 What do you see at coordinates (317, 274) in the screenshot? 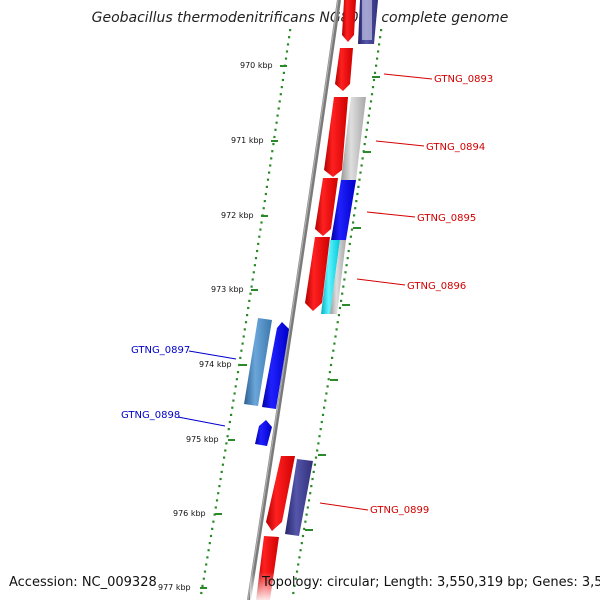
I see `gene-gtng-0896-red` at bounding box center [317, 274].